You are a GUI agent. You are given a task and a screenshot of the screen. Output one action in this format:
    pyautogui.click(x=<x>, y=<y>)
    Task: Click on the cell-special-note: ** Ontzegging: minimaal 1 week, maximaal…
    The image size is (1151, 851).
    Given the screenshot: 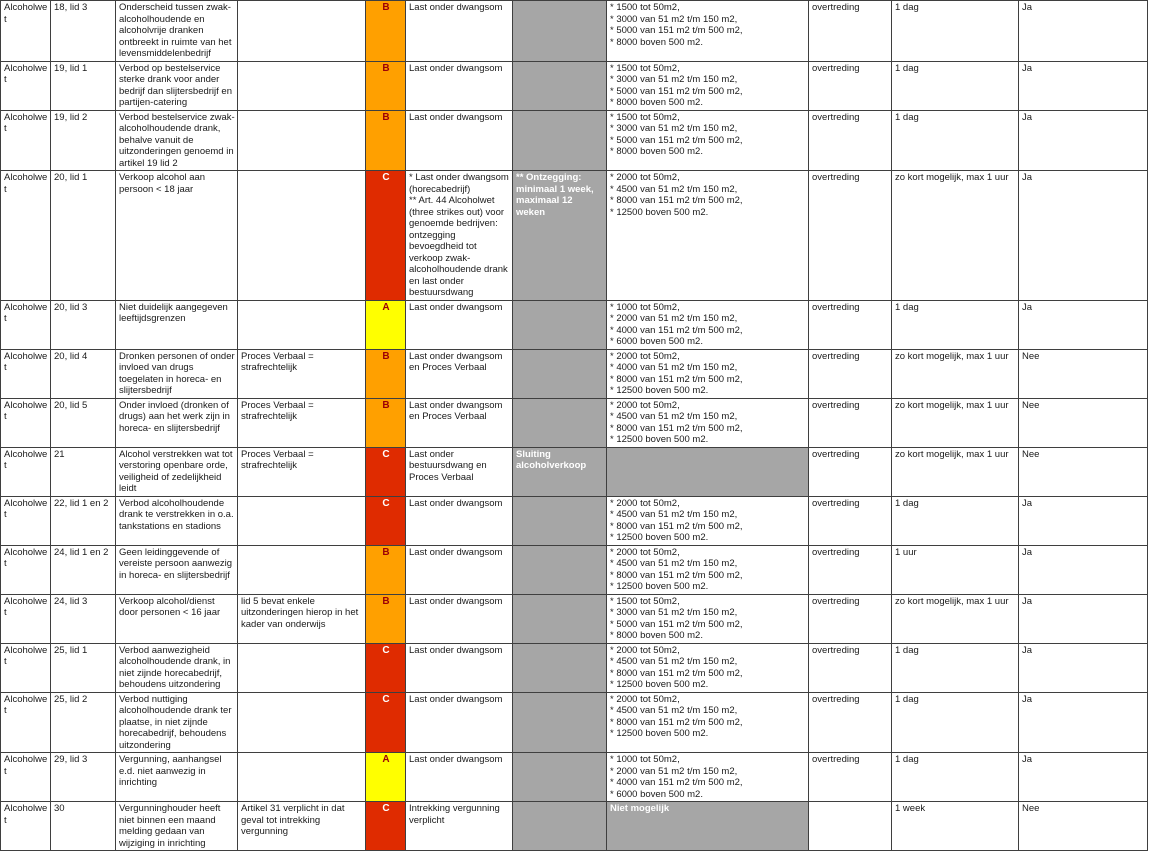 What is the action you would take?
    pyautogui.click(x=559, y=235)
    